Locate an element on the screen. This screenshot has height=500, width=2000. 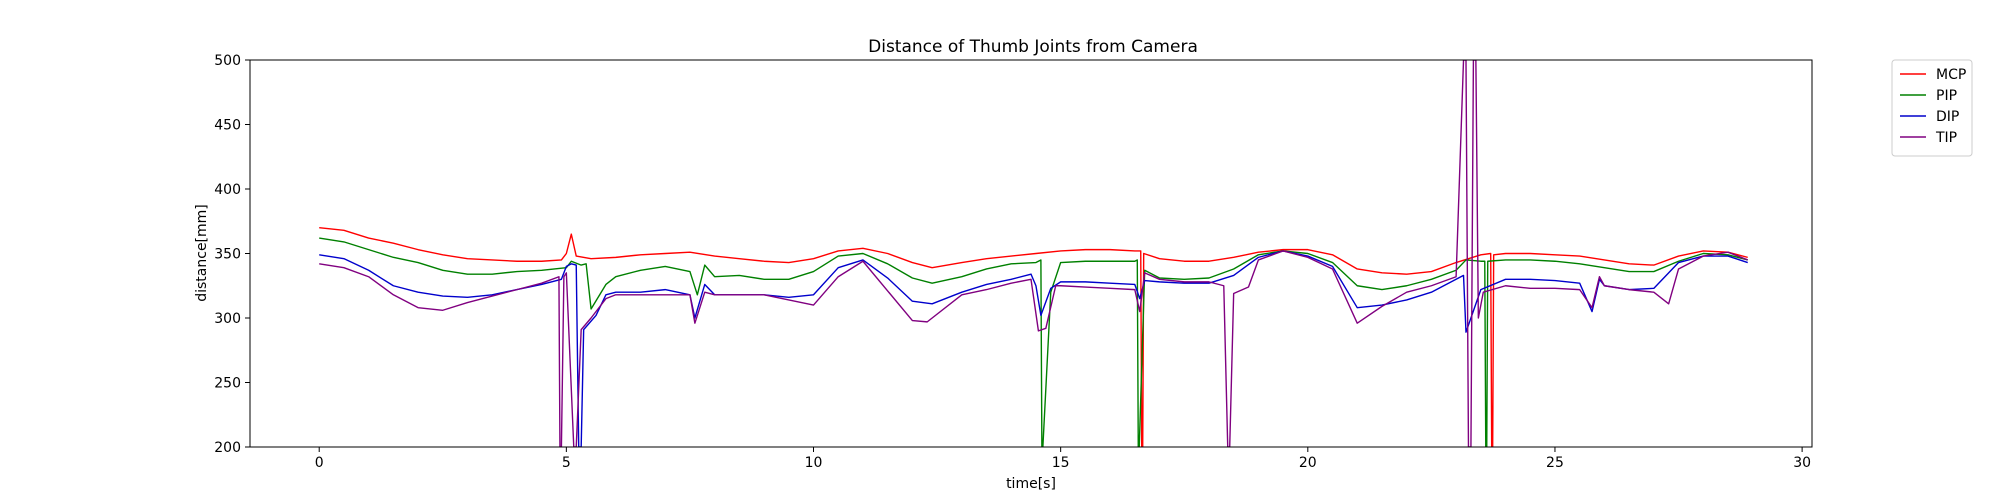
y-axis: 200 250 300 350 400 450 500 is located at coordinates (232, 254).